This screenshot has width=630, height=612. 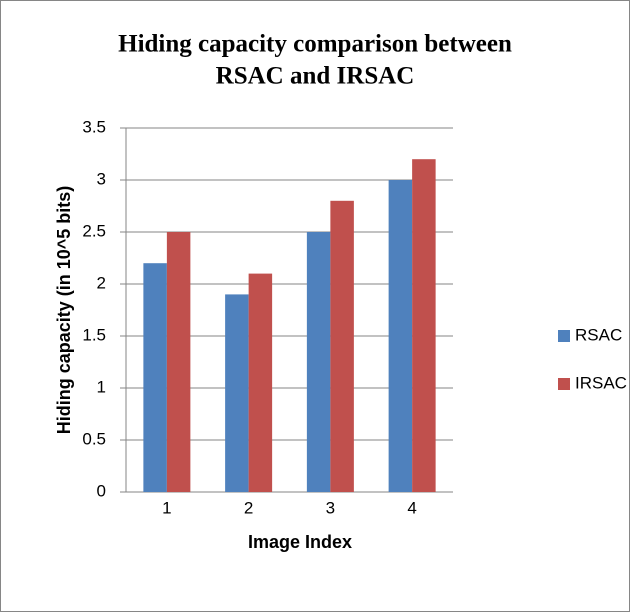 What do you see at coordinates (411, 507) in the screenshot?
I see `x-tick-label: 4` at bounding box center [411, 507].